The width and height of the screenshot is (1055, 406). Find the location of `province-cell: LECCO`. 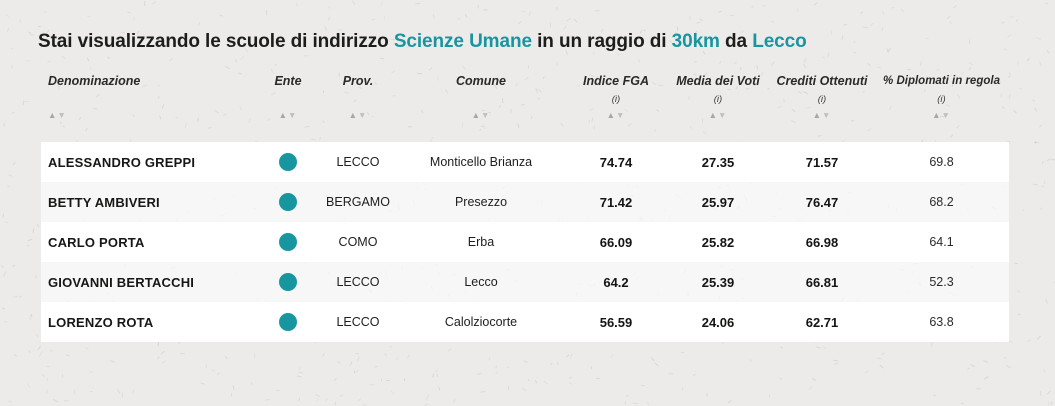

province-cell: LECCO is located at coordinates (358, 282).